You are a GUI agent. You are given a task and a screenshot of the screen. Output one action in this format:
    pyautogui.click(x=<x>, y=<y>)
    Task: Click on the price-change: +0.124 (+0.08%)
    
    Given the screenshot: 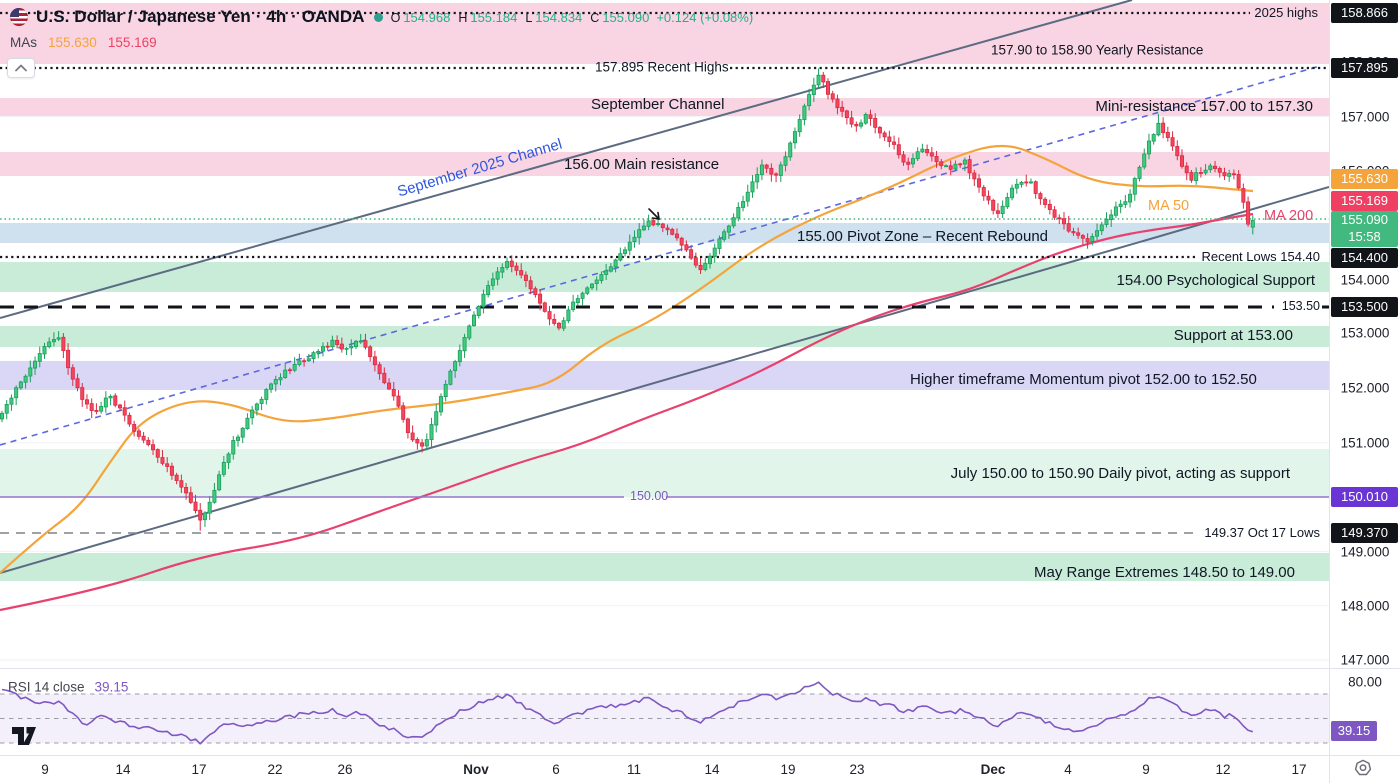 What is the action you would take?
    pyautogui.click(x=705, y=17)
    